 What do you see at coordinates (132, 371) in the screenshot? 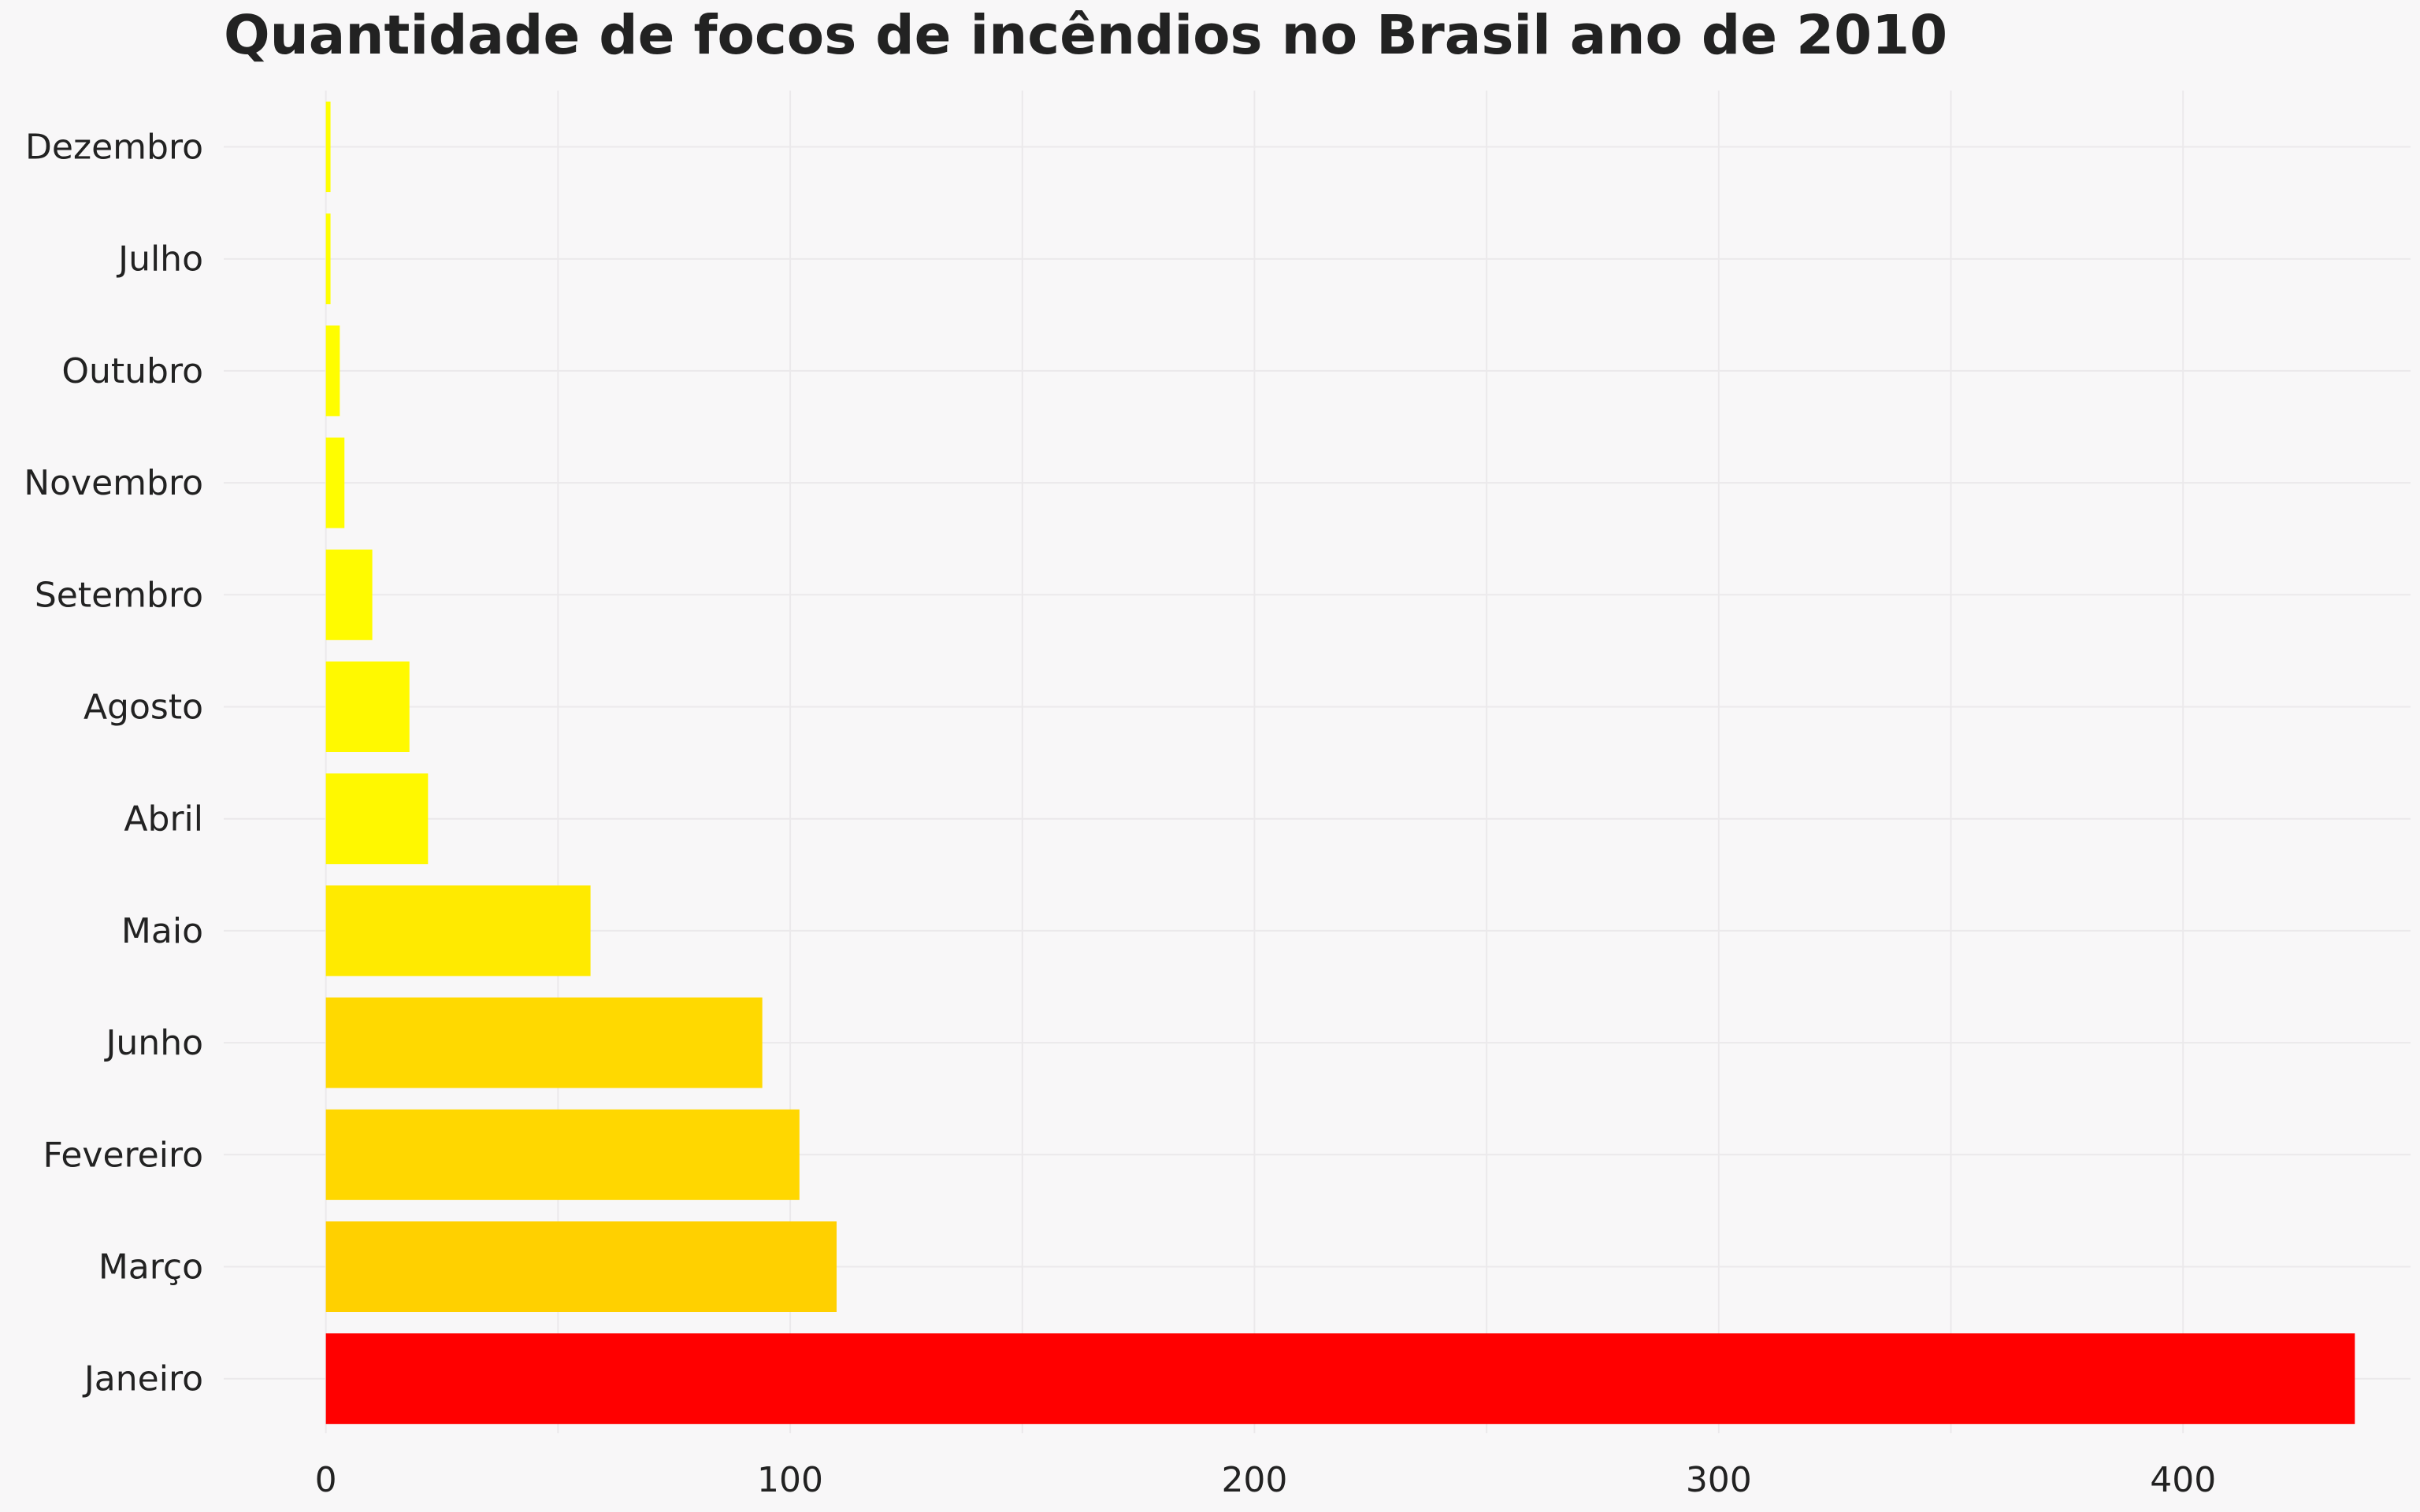
I see `y-tick-label: Outubro` at bounding box center [132, 371].